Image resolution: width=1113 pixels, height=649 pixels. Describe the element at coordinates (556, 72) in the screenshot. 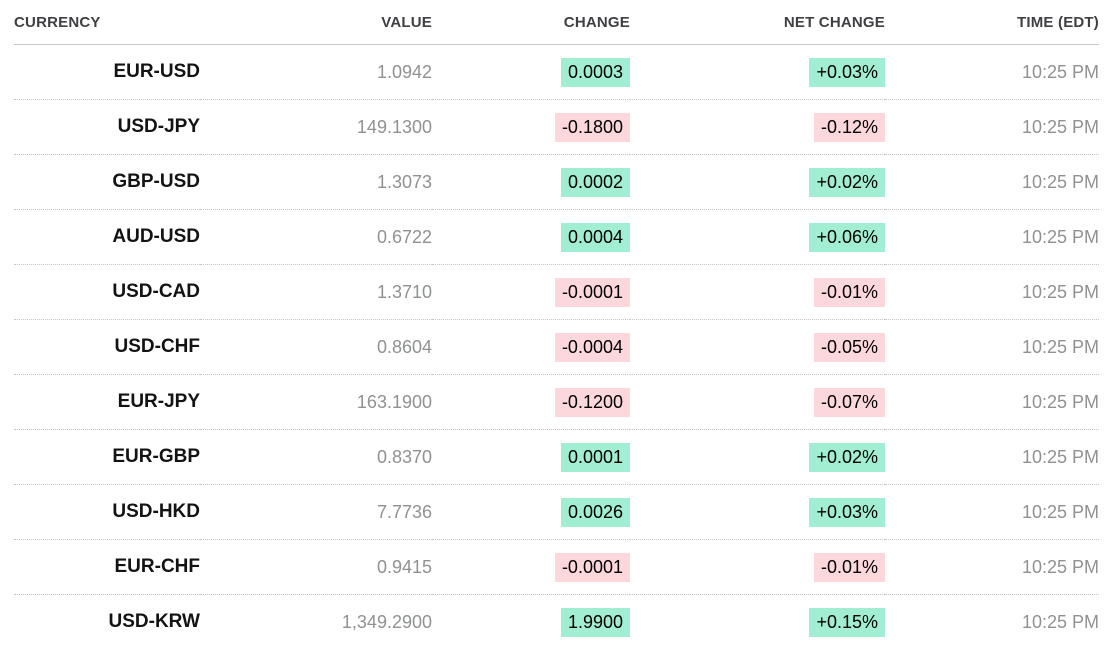

I see `table-row: EUR-USD 1.0942 0.0003 +0.03% 10:25 PM` at that location.